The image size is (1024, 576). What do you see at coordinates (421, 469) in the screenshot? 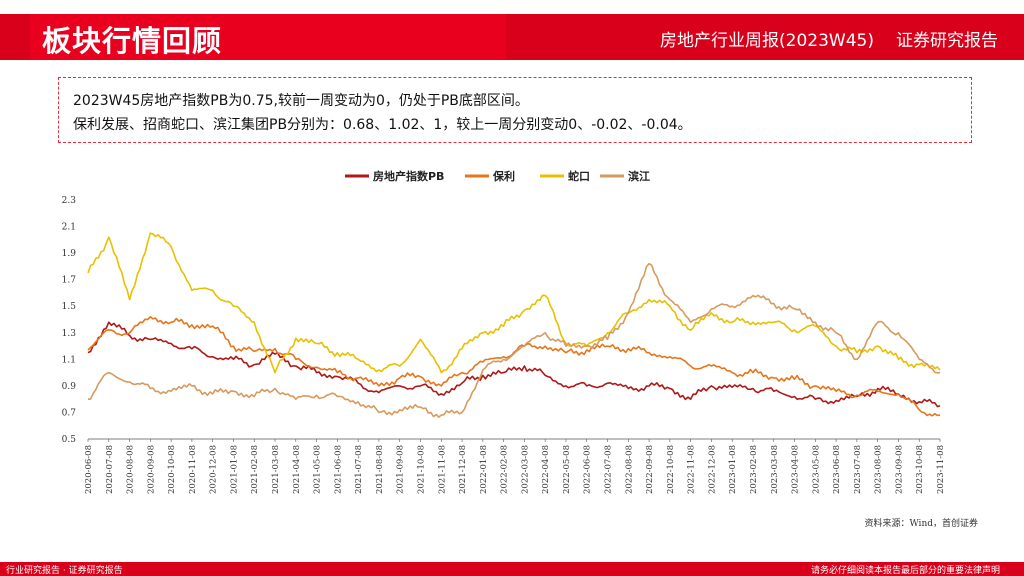
I see `x-tick-label: 2021-10-08` at bounding box center [421, 469].